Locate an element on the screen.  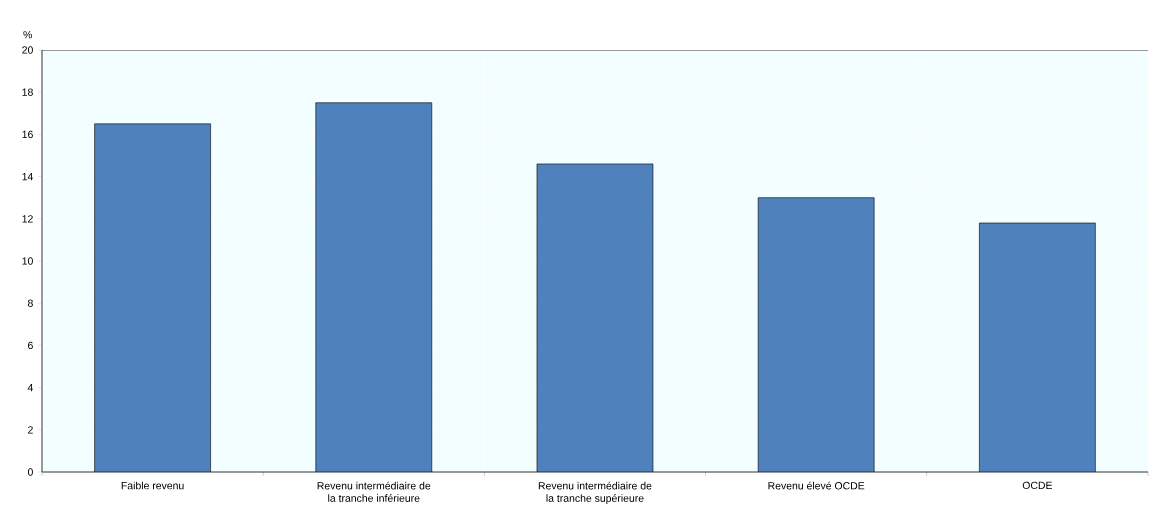
y-tick-label: 20 is located at coordinates (27, 50).